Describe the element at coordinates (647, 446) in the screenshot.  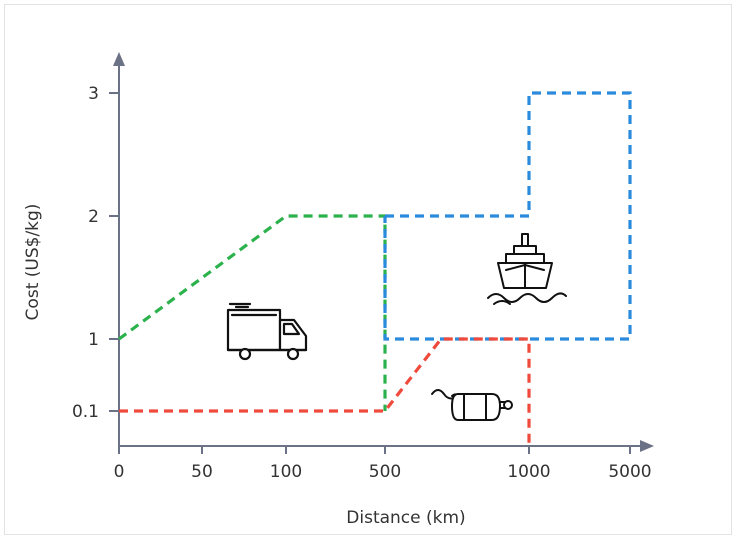
I see `x-axis-arrow` at that location.